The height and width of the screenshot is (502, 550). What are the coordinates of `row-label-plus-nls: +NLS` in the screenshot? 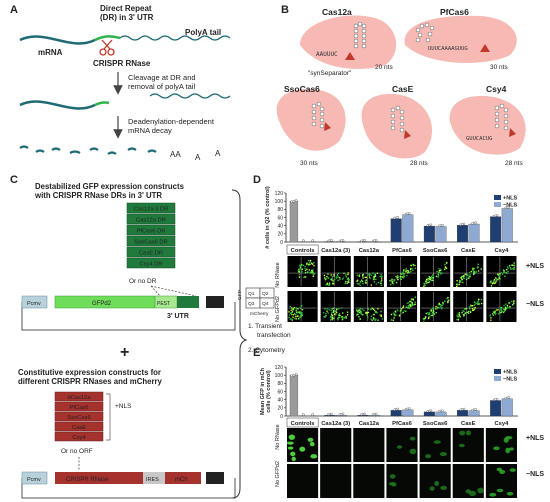 It's located at (535, 438).